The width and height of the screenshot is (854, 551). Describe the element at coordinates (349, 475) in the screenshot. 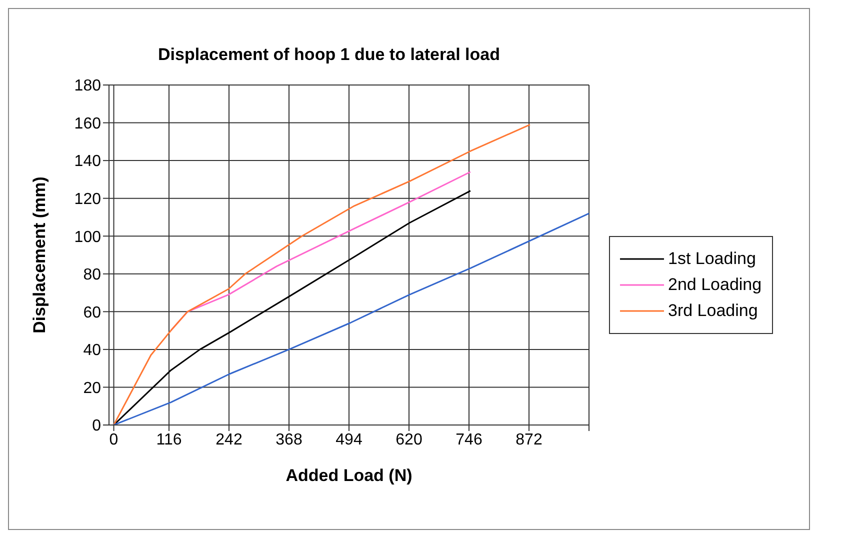

I see `x-axis-title: Added Load (N)` at that location.